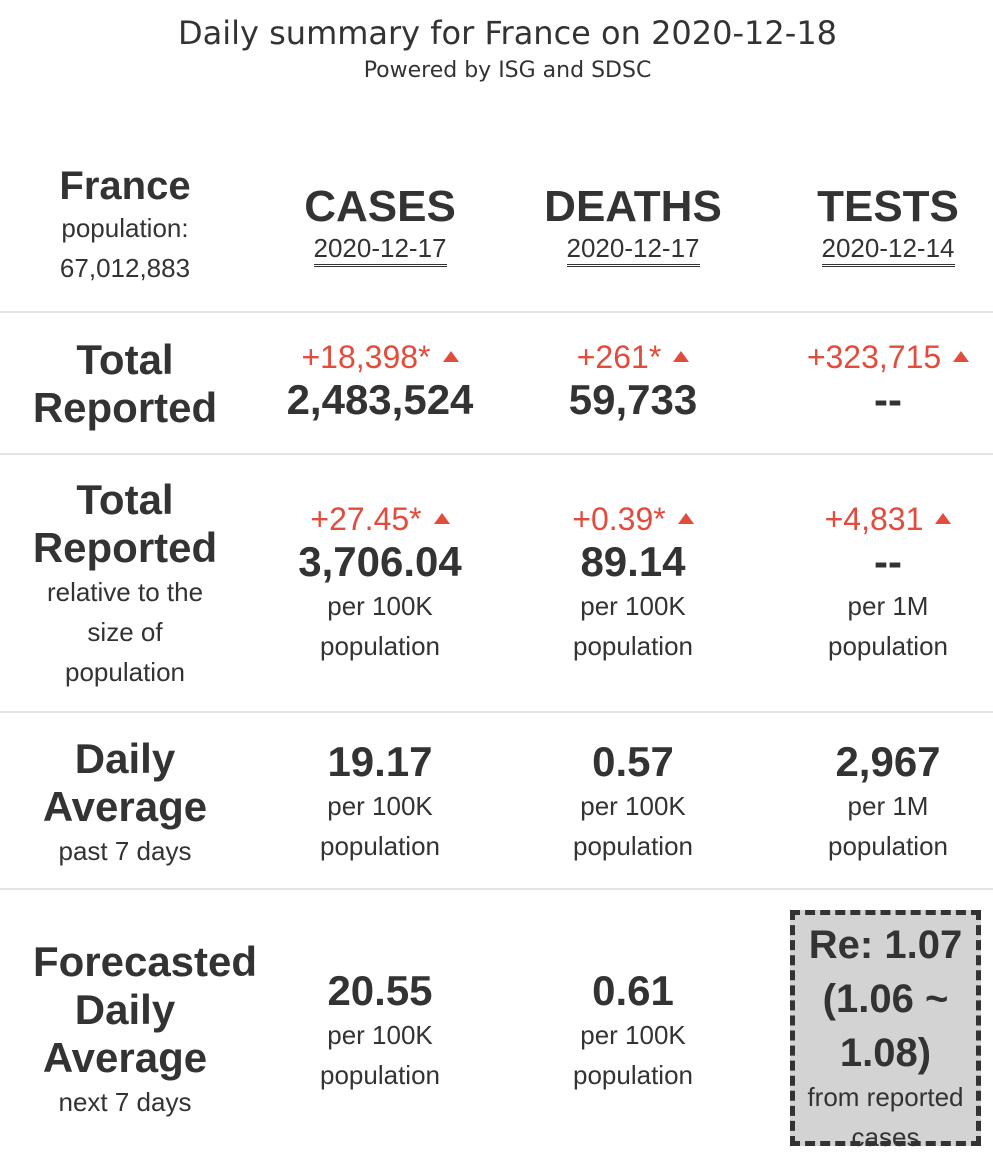  I want to click on change-value: +323,715, so click(878, 357).